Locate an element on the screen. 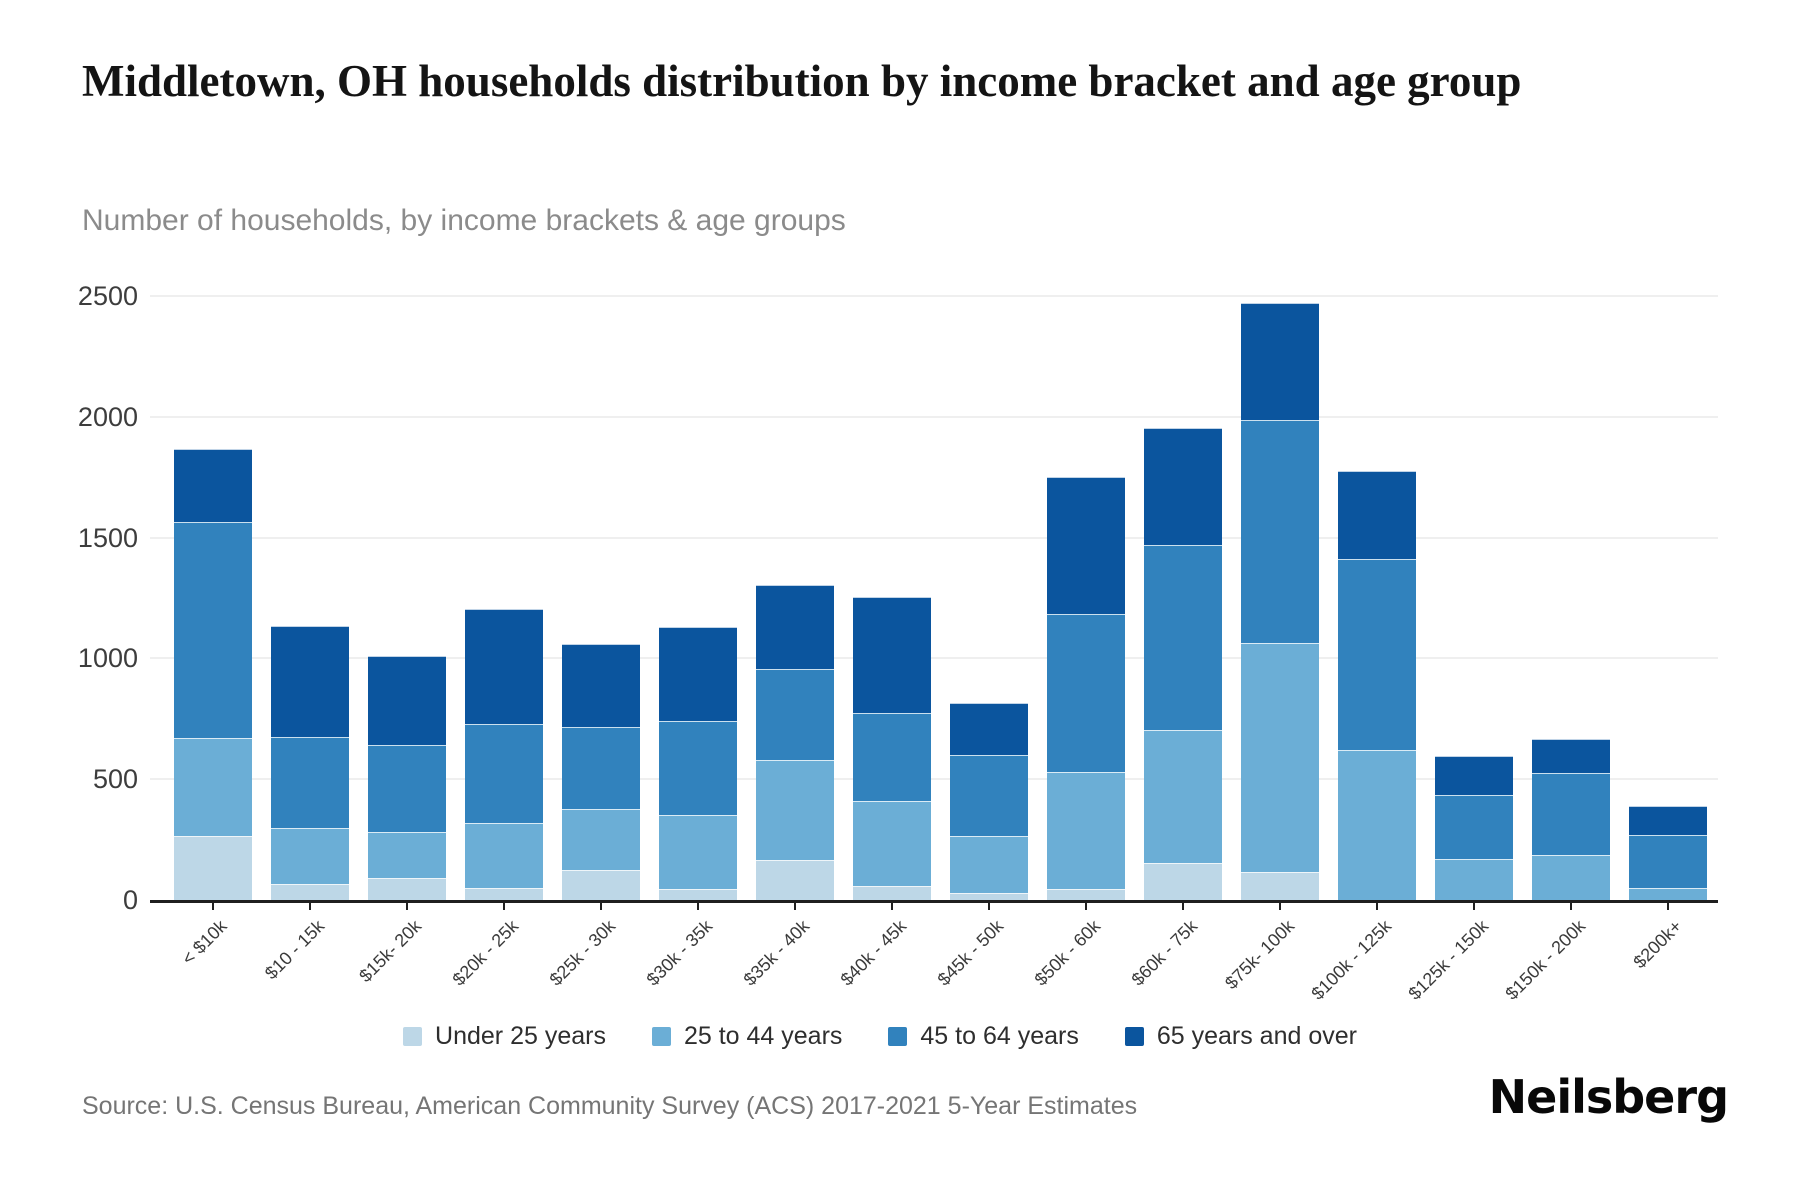 The image size is (1800, 1200). bar-$30k - 35k is located at coordinates (698, 763).